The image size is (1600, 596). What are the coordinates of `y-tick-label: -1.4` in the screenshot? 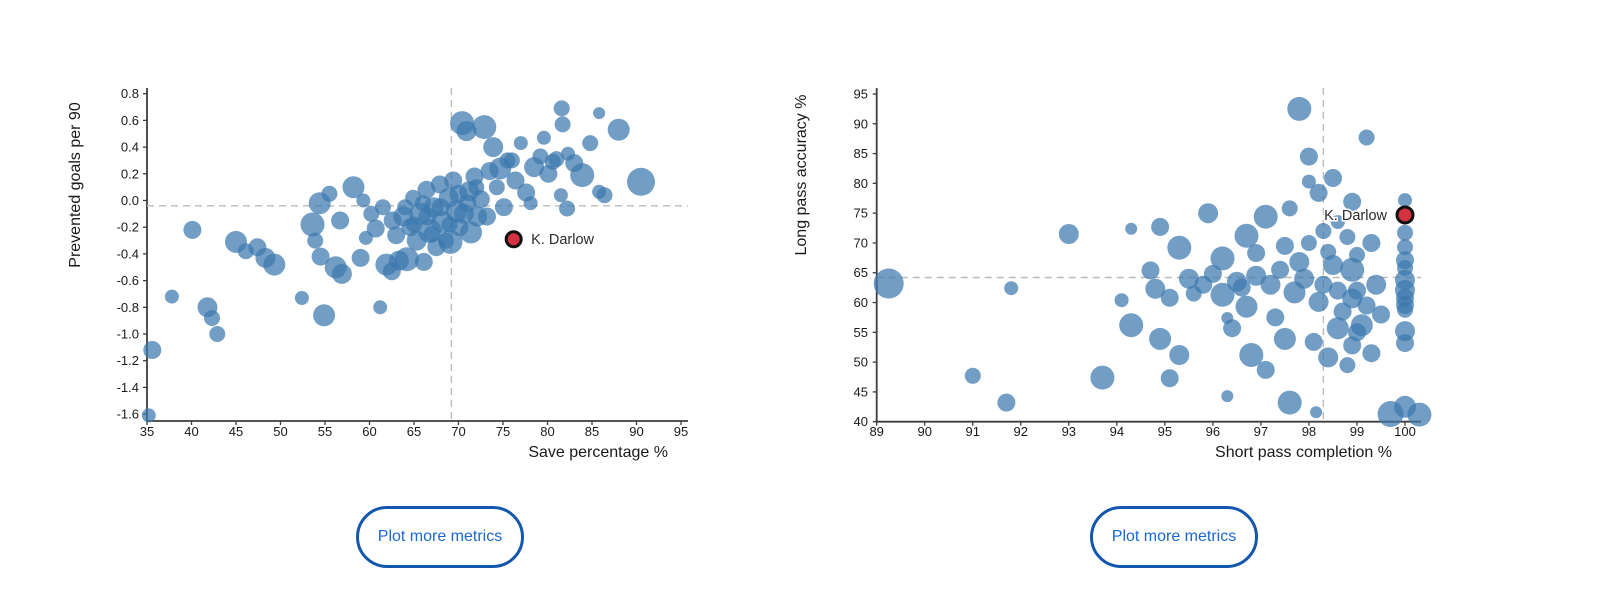 It's located at (128, 387).